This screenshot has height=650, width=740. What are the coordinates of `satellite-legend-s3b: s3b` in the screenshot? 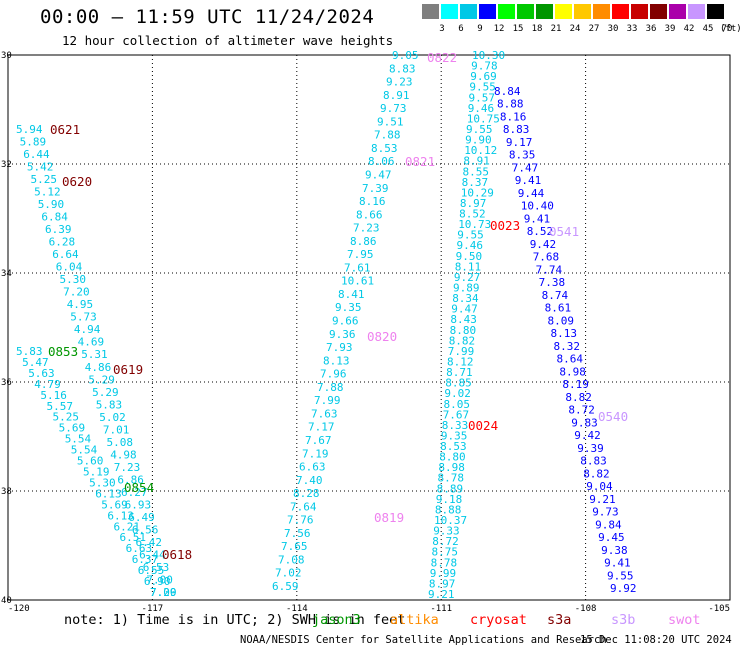 It's located at (623, 620).